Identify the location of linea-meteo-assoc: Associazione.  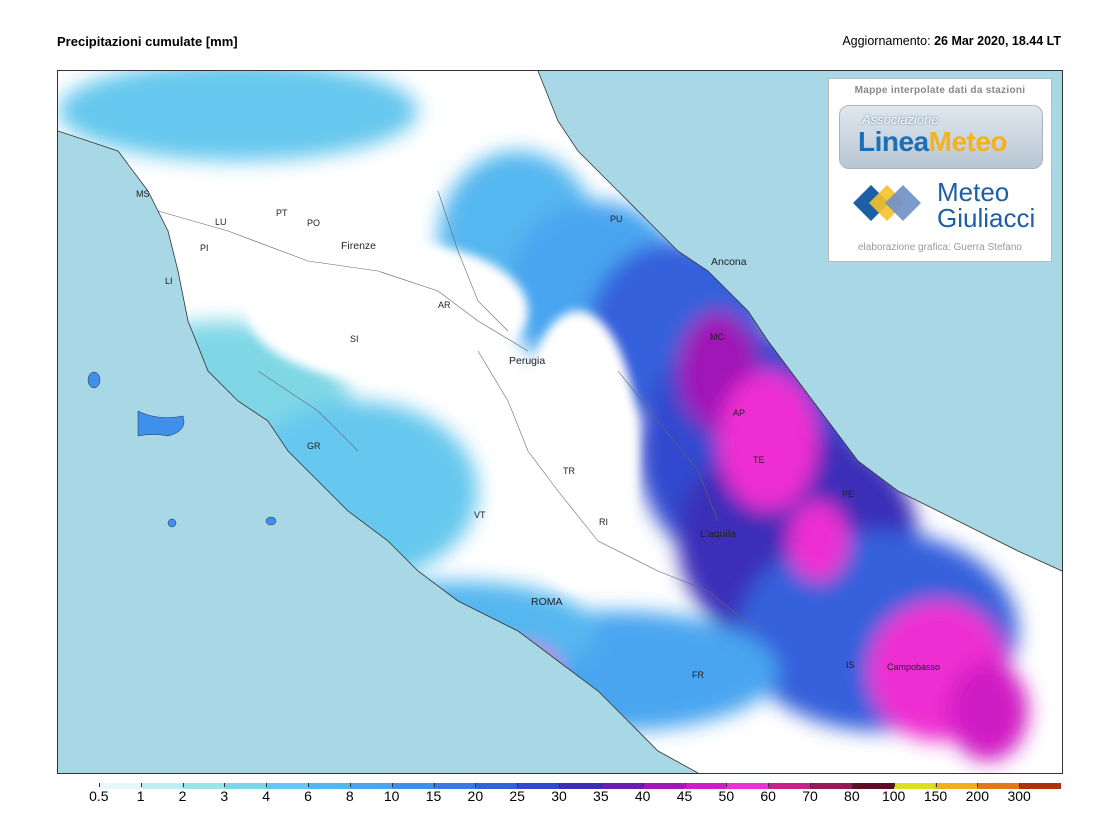
(900, 119).